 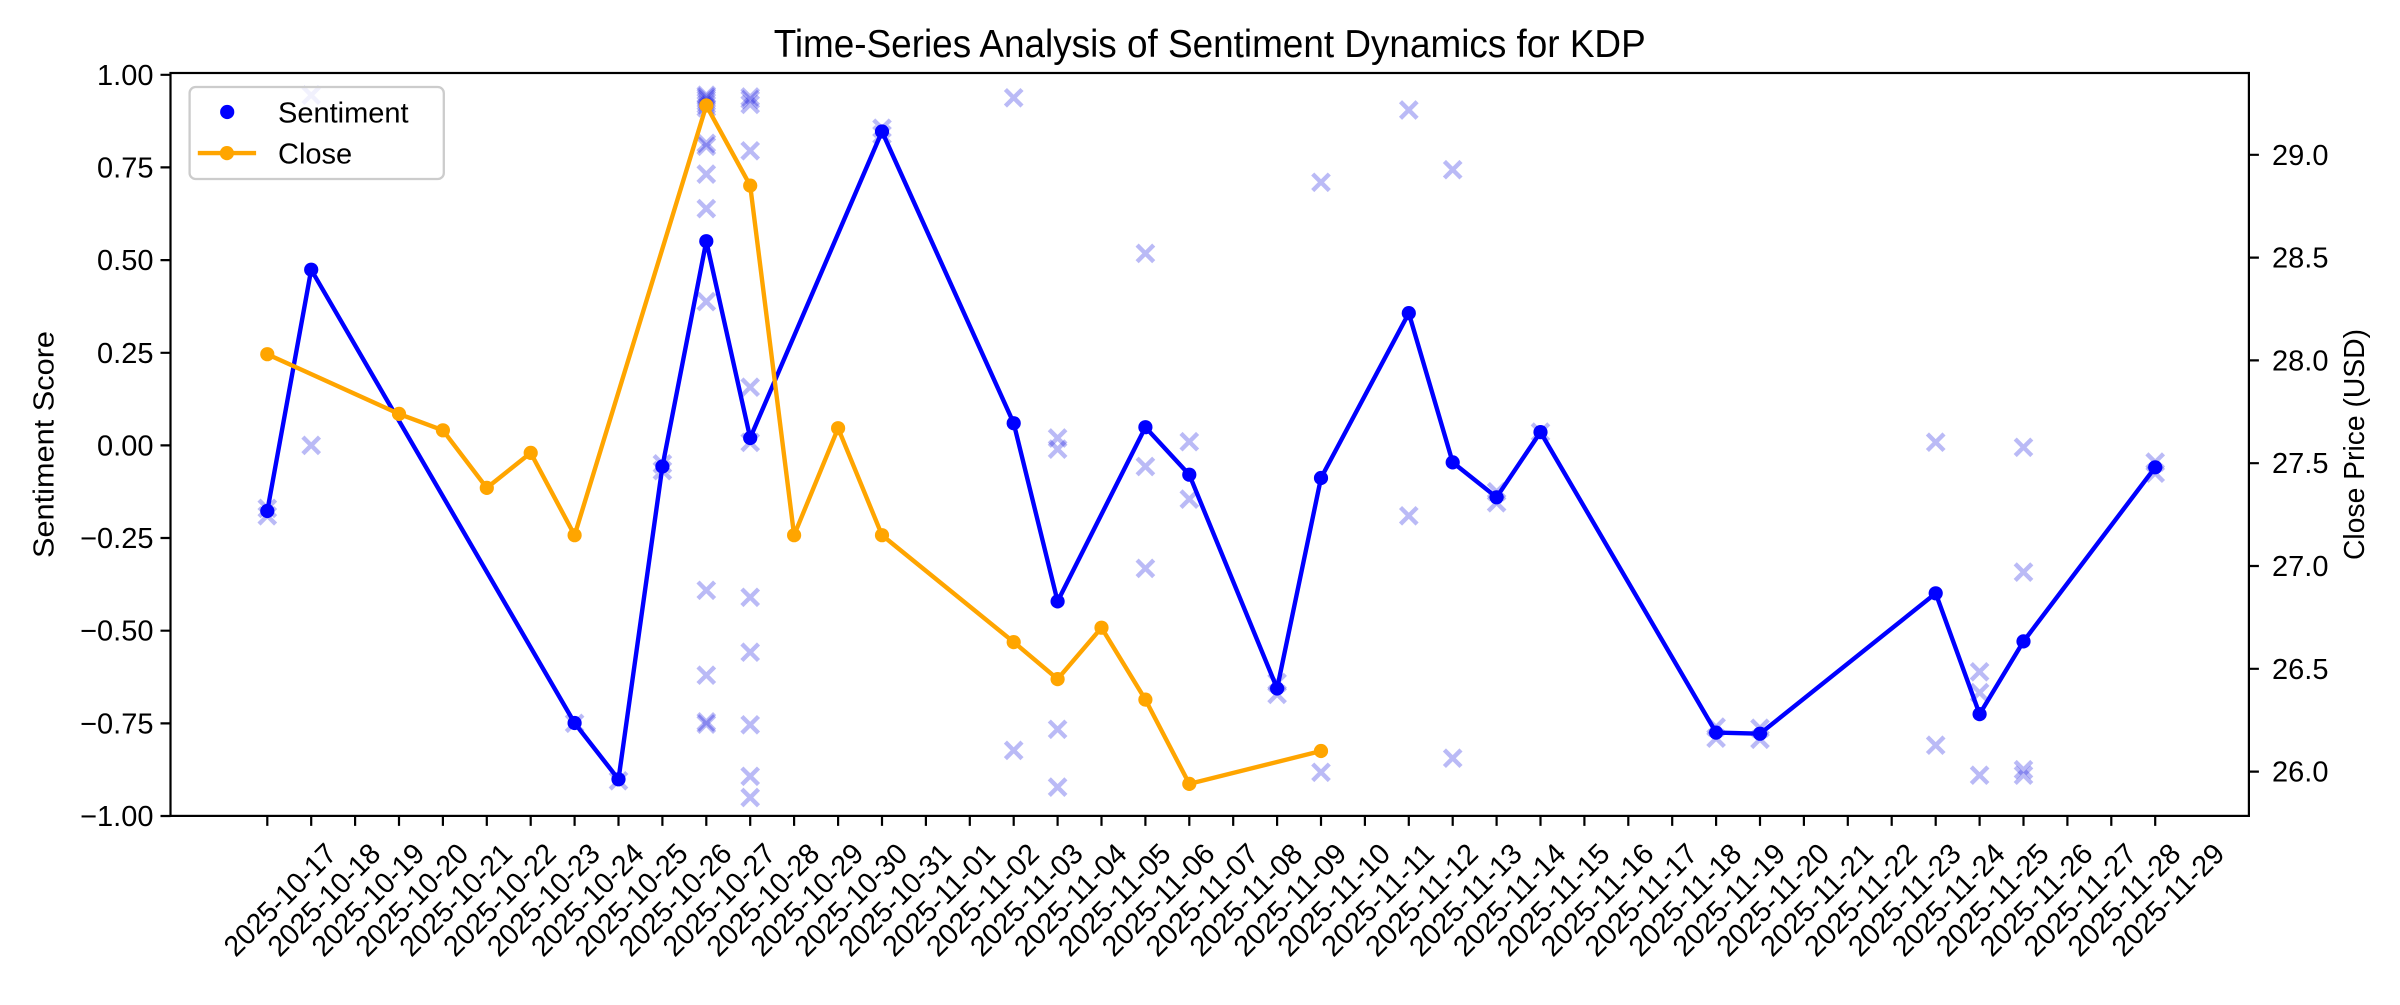 I want to click on svg-text: Close, so click(x=315, y=155).